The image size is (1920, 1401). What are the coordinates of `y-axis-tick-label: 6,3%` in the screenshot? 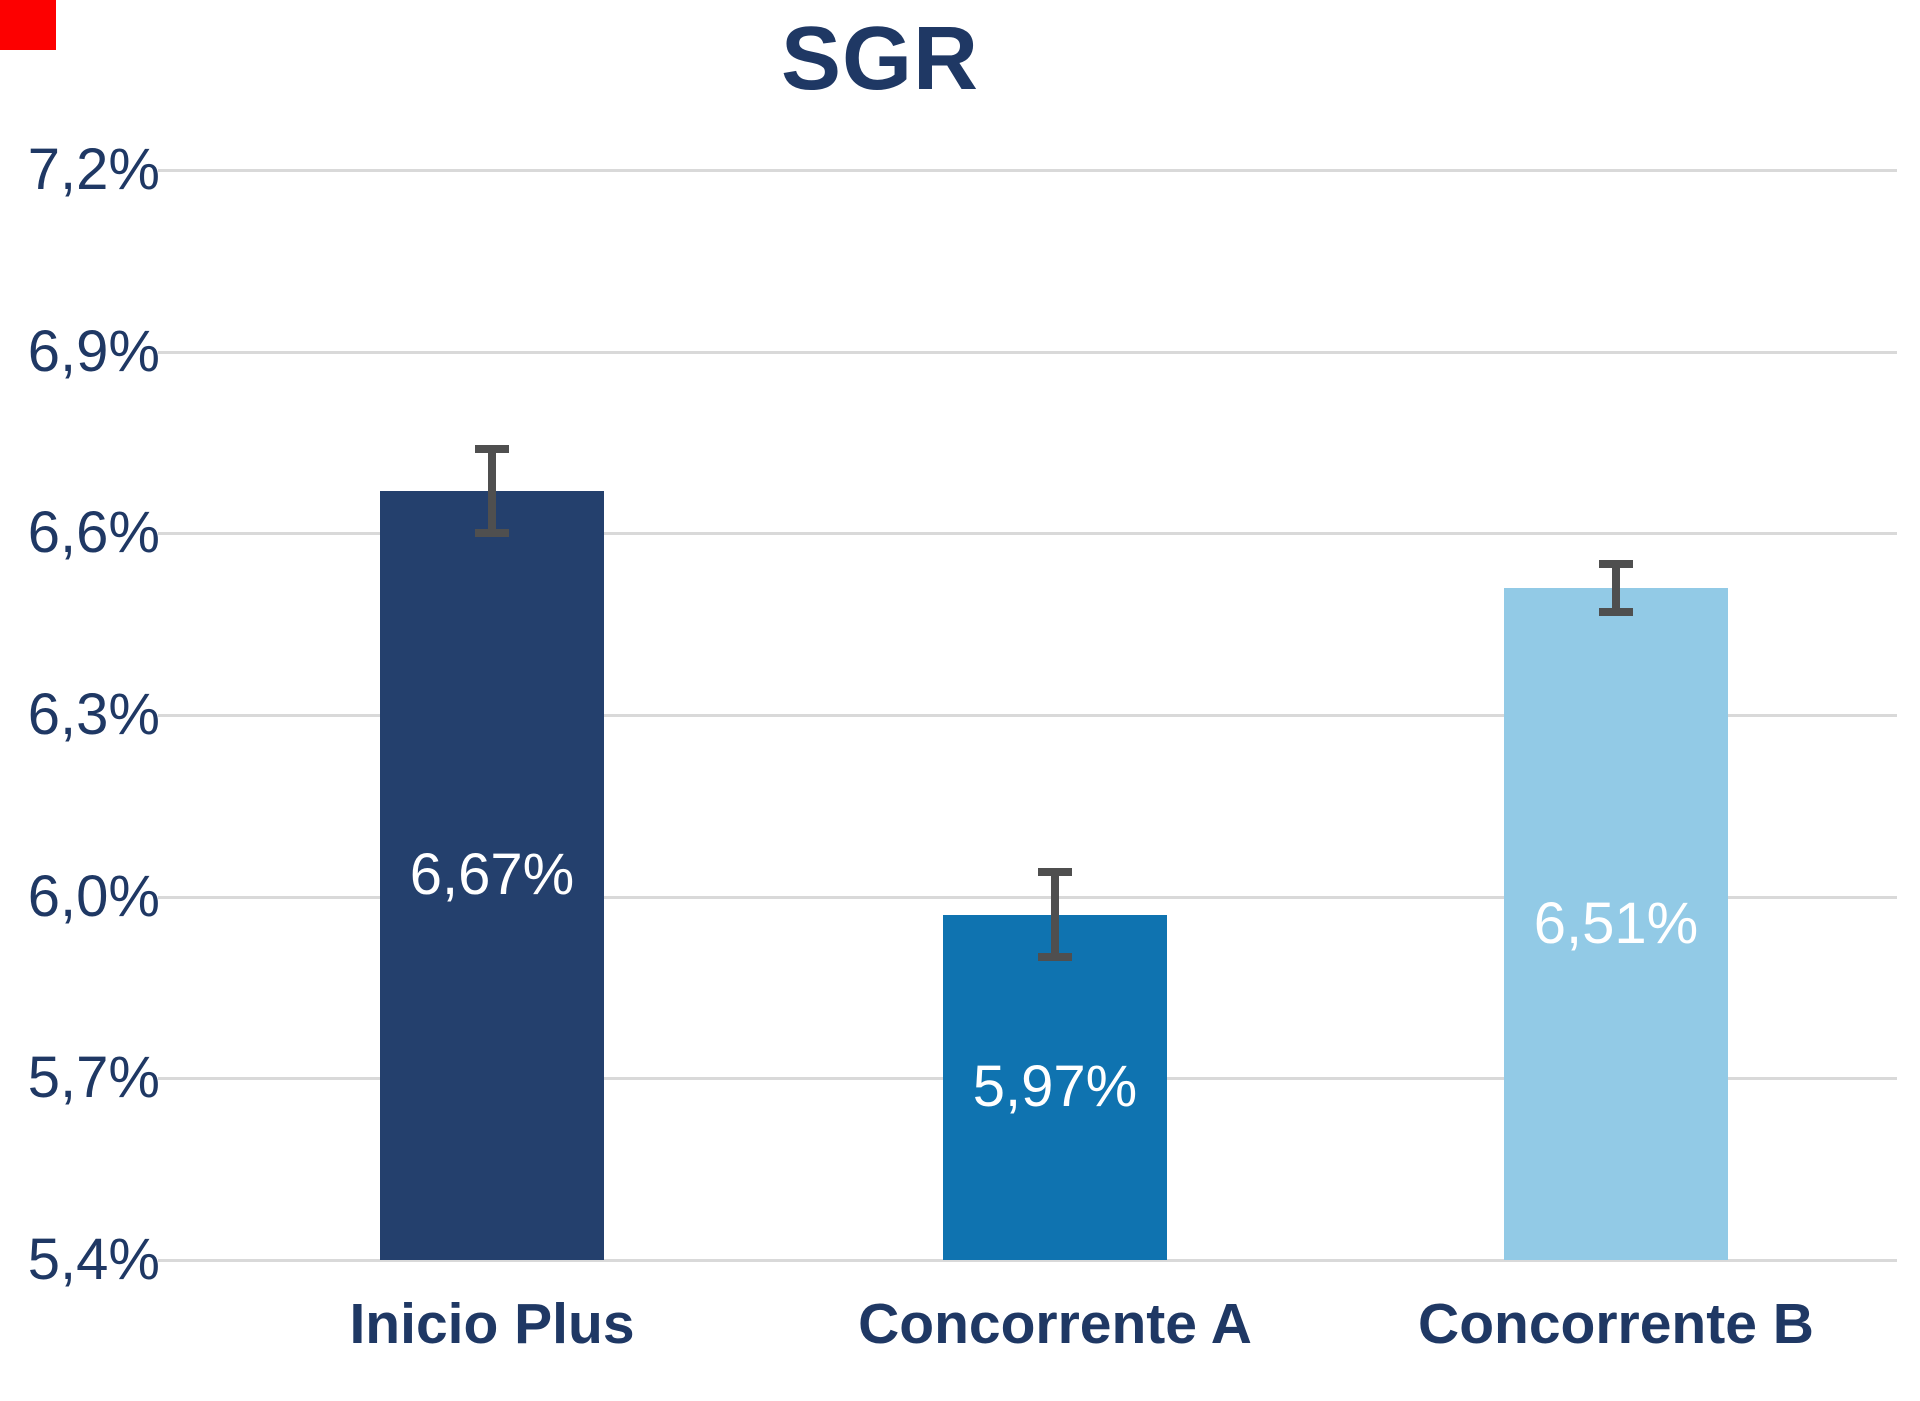 It's located at (93, 714).